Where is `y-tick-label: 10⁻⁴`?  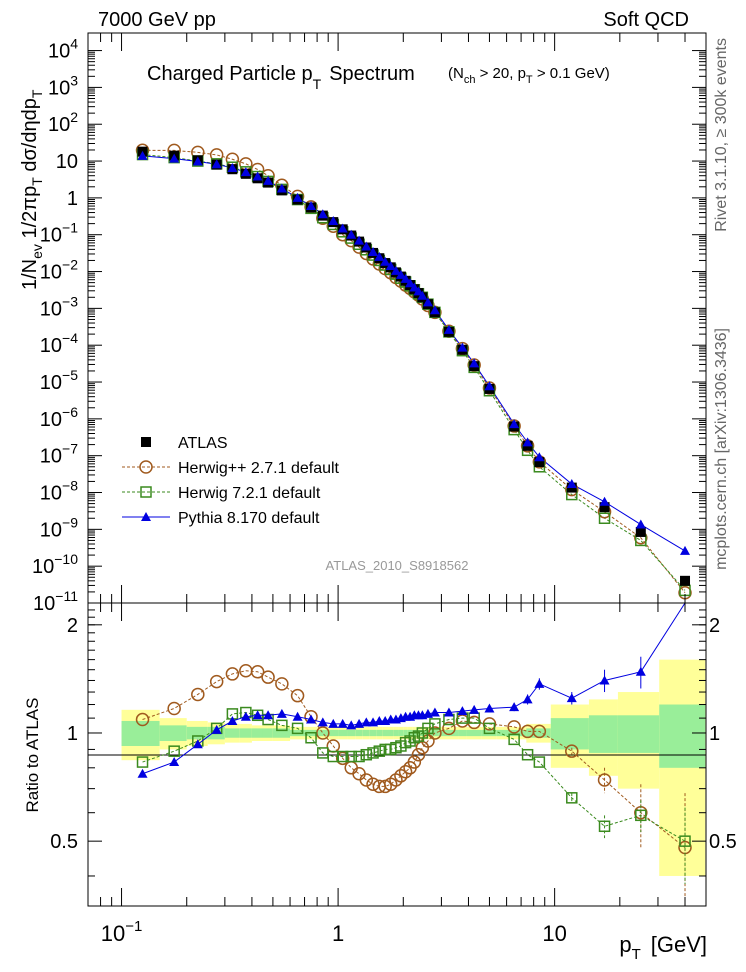 y-tick-label: 10⁻⁴ is located at coordinates (59, 343).